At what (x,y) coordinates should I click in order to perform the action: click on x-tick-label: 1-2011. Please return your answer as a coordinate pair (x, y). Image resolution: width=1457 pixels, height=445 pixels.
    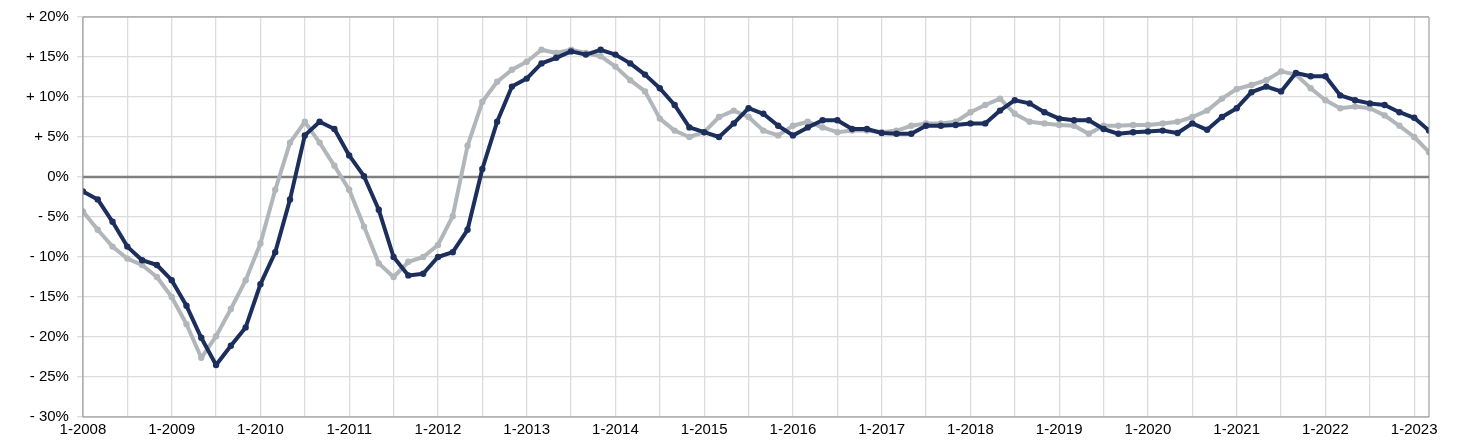
    Looking at the image, I should click on (349, 429).